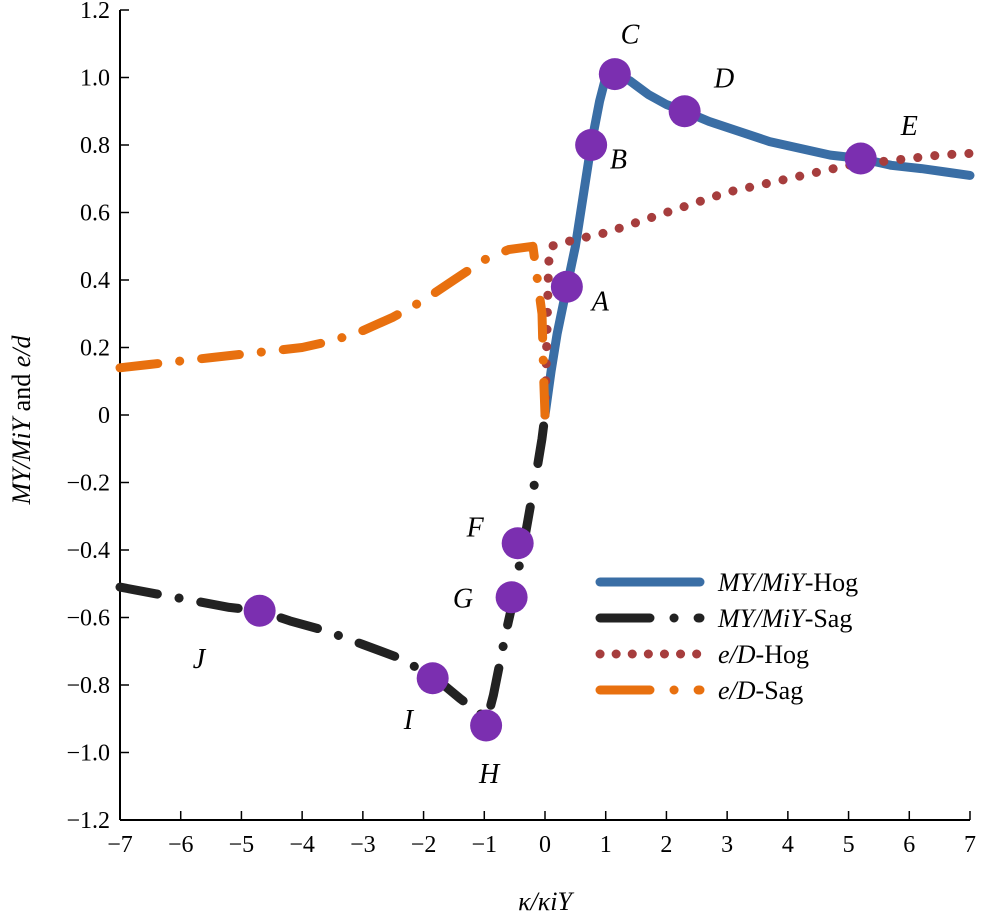 The height and width of the screenshot is (922, 986). What do you see at coordinates (95, 79) in the screenshot?
I see `y-tick-label: 1.0` at bounding box center [95, 79].